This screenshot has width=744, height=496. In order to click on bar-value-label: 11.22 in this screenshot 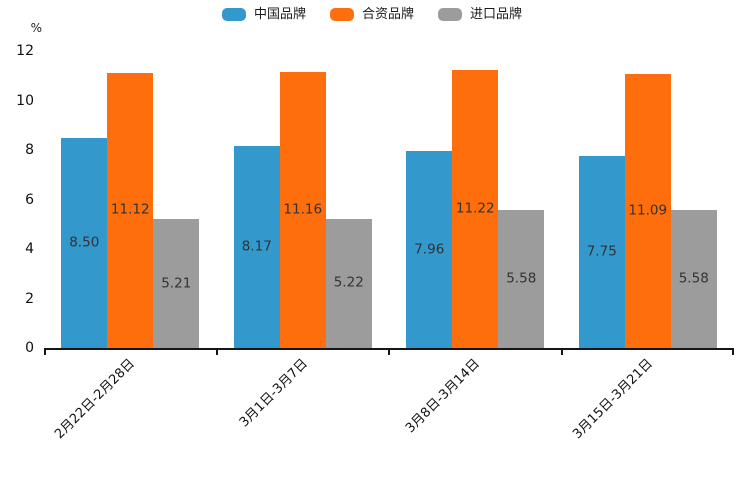, I will do `click(475, 208)`.